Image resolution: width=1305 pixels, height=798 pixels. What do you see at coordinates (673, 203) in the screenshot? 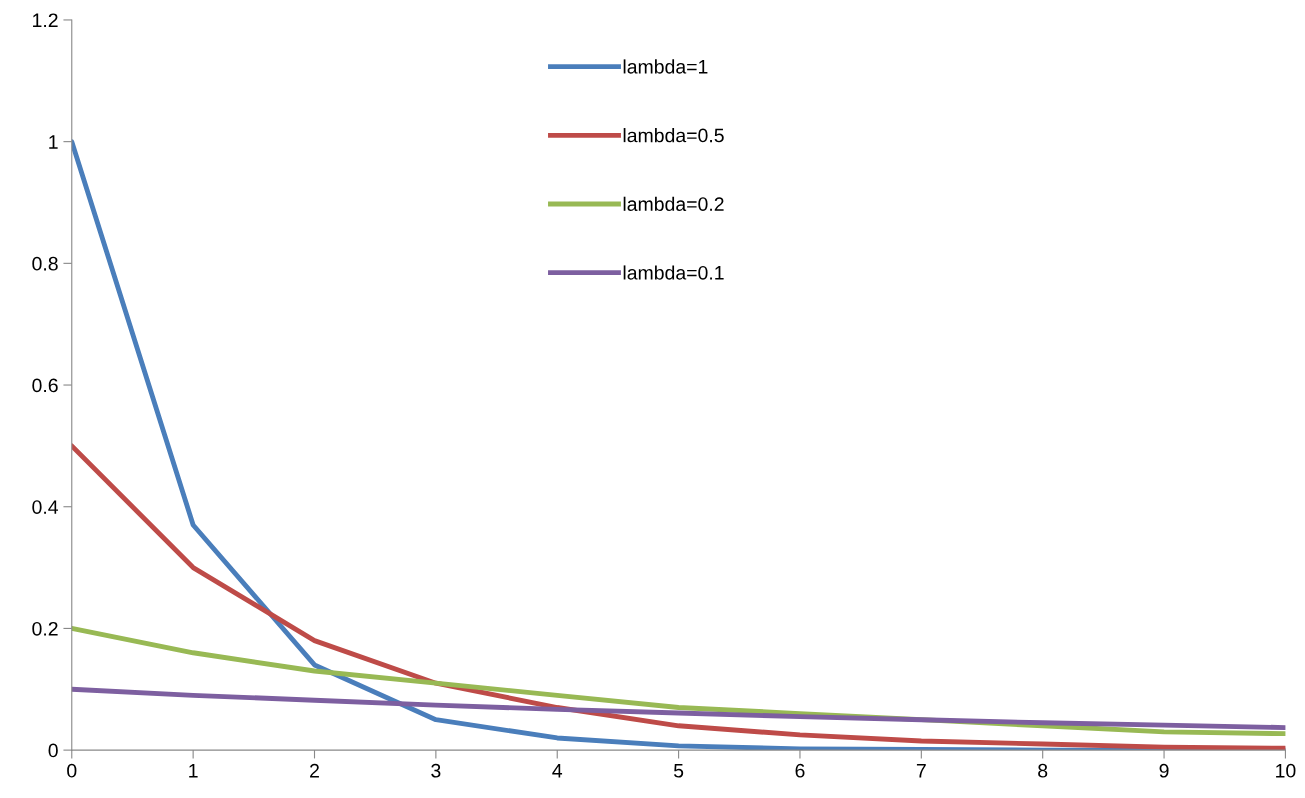
I see `legend-label: lambda=0.2` at bounding box center [673, 203].